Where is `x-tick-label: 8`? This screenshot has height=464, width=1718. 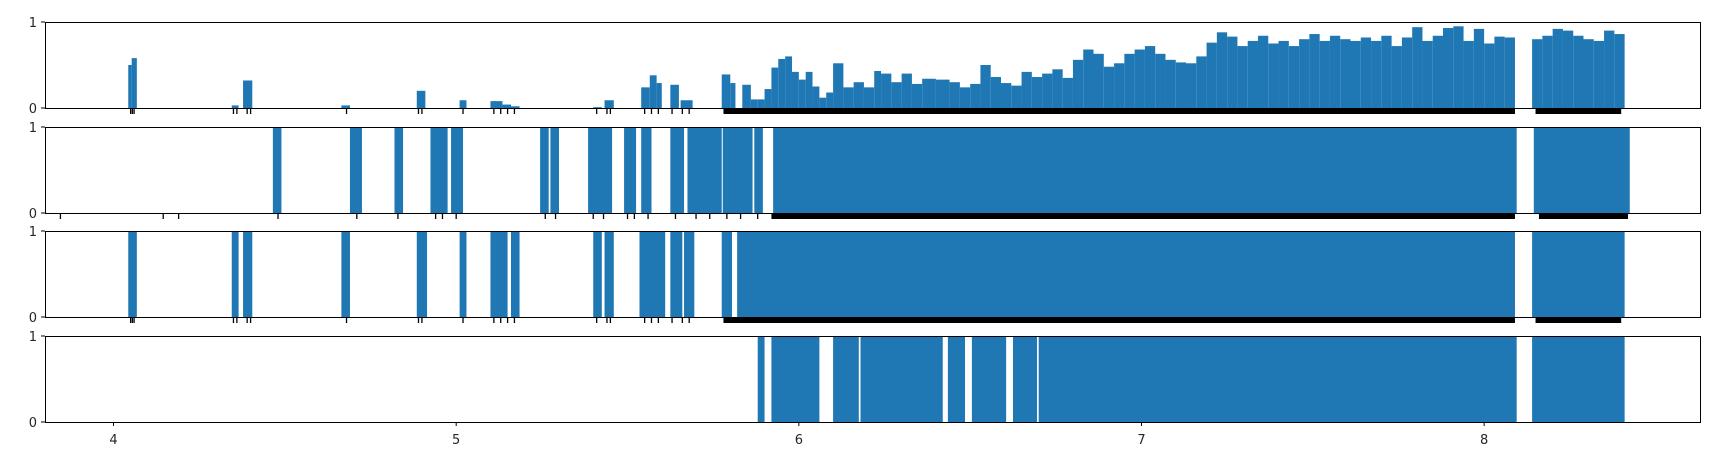 x-tick-label: 8 is located at coordinates (1484, 440).